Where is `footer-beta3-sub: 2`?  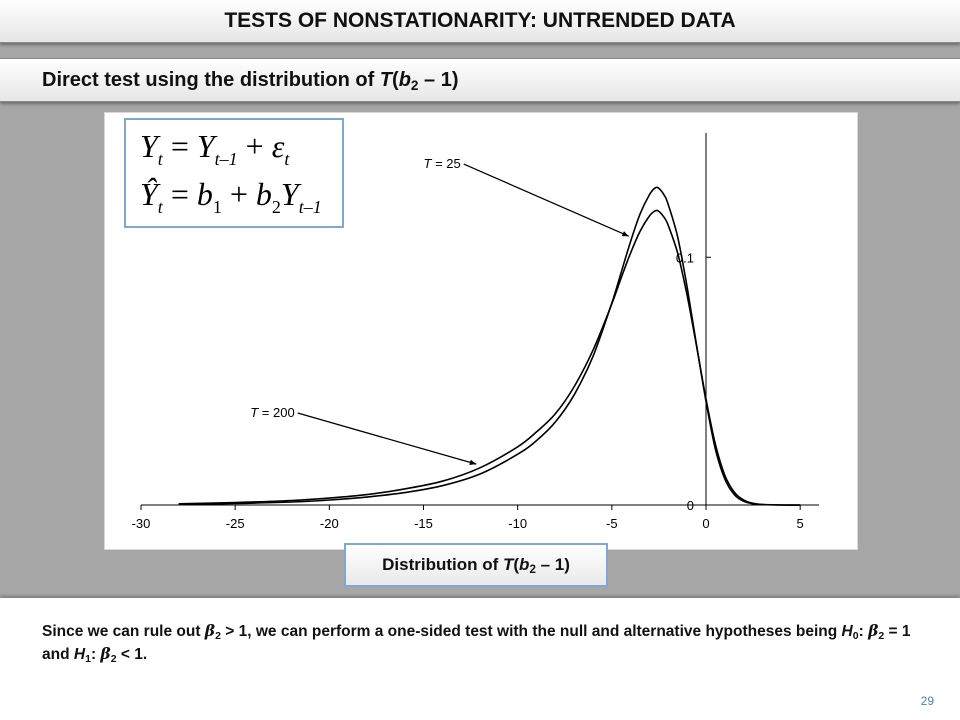 footer-beta3-sub: 2 is located at coordinates (113, 658).